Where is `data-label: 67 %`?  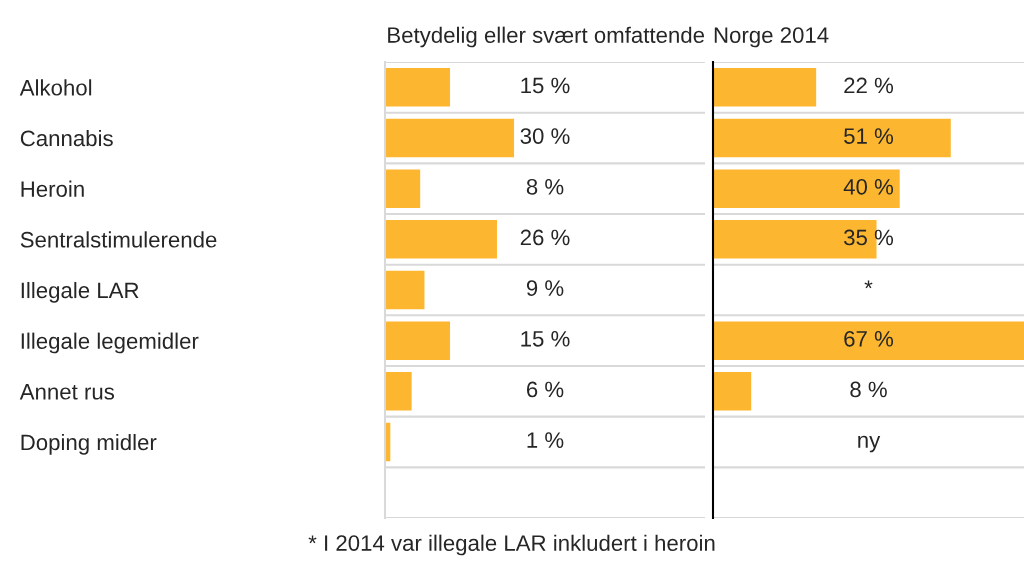 data-label: 67 % is located at coordinates (869, 338).